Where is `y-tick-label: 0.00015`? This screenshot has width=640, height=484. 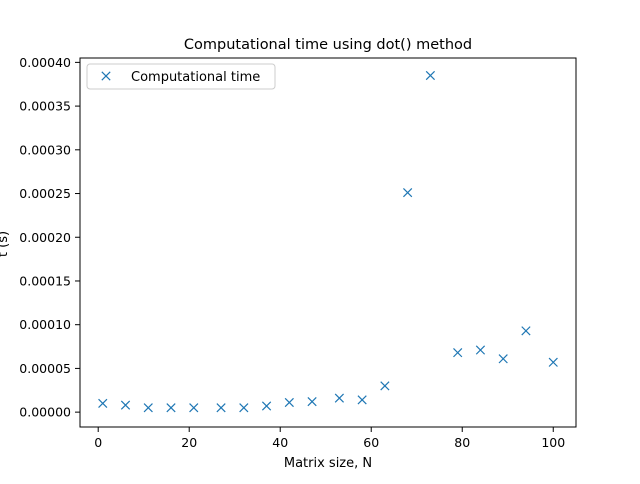 y-tick-label: 0.00015 is located at coordinates (45, 280).